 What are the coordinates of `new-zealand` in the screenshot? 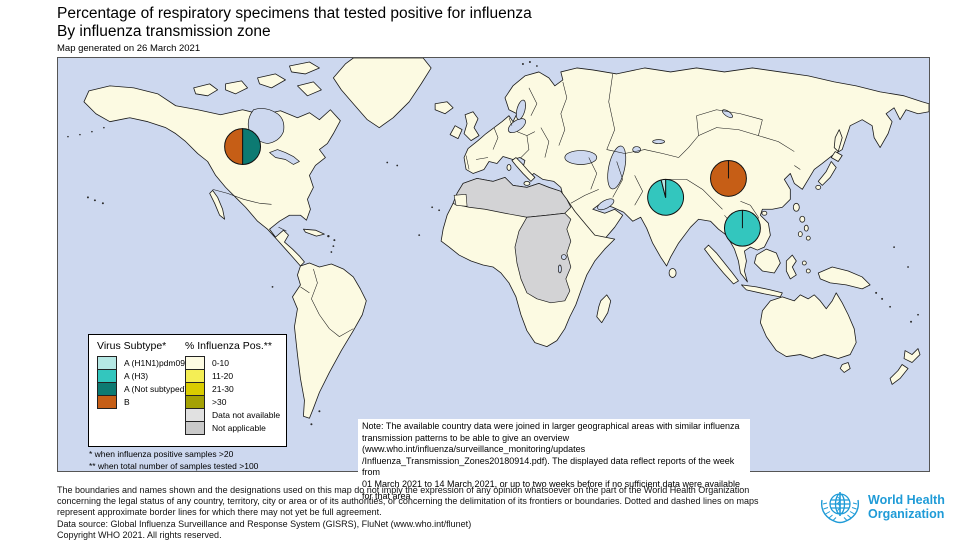 It's located at (912, 355).